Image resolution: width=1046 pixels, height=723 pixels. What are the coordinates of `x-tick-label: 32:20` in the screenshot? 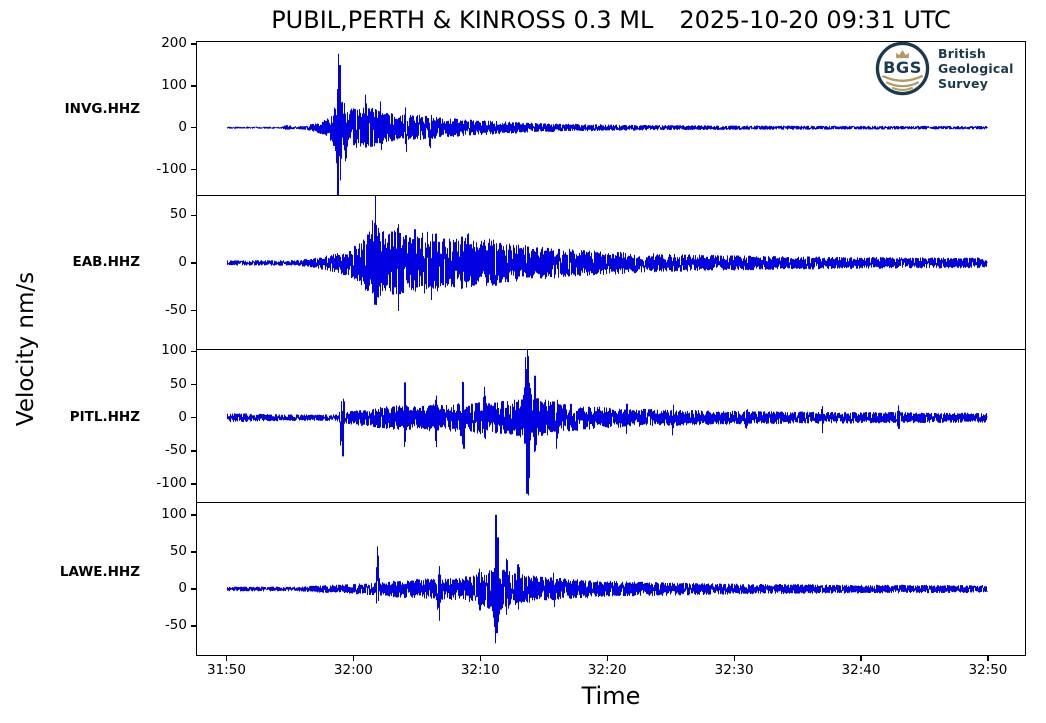 It's located at (607, 670).